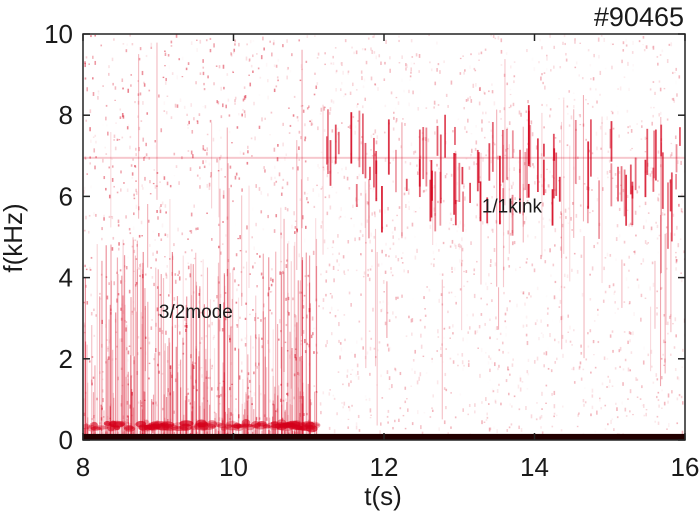  What do you see at coordinates (639, 17) in the screenshot?
I see `chart-title: #90465` at bounding box center [639, 17].